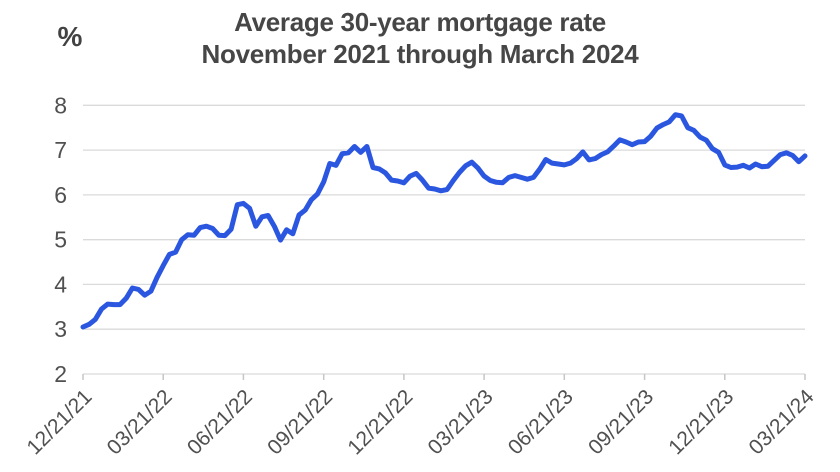  Describe the element at coordinates (140, 422) in the screenshot. I see `x-axis-label: 03/21/22` at that location.